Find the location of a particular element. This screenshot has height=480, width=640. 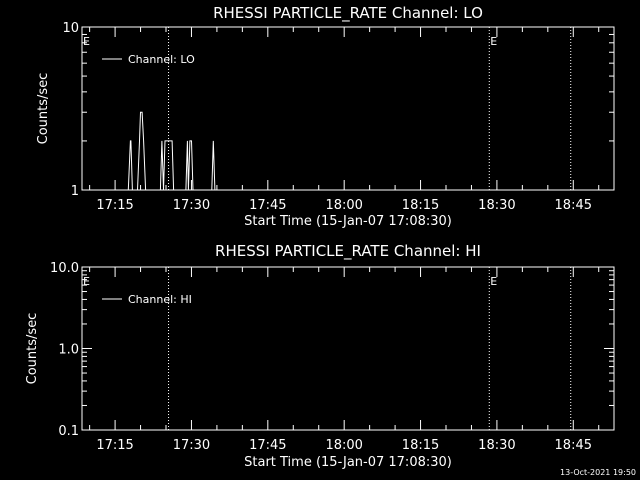

timestamp: 13-Oct-2021 19:50 is located at coordinates (598, 472).